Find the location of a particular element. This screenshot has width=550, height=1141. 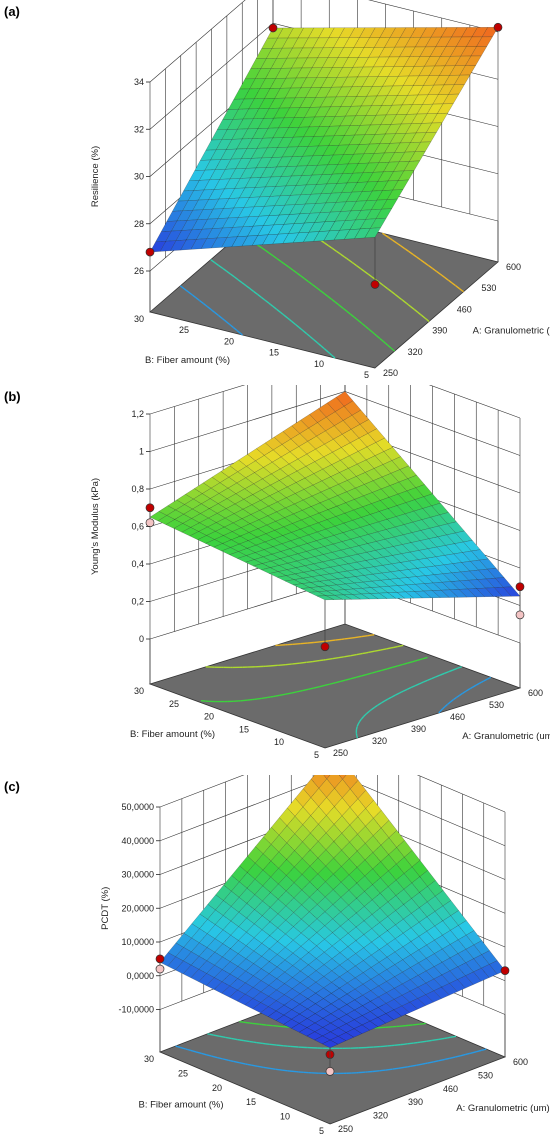

y-tick-label: 10 is located at coordinates (285, 1117).